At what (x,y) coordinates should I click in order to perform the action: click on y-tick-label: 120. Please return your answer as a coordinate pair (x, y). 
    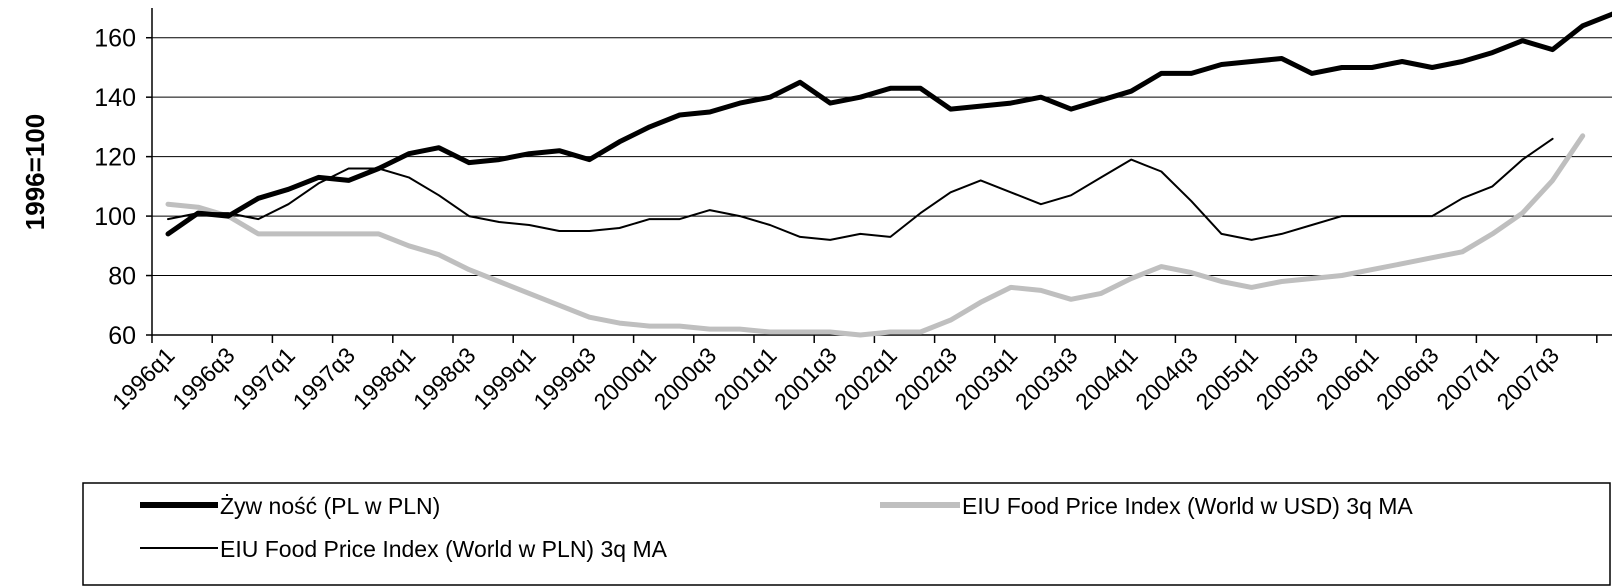
    Looking at the image, I should click on (115, 158).